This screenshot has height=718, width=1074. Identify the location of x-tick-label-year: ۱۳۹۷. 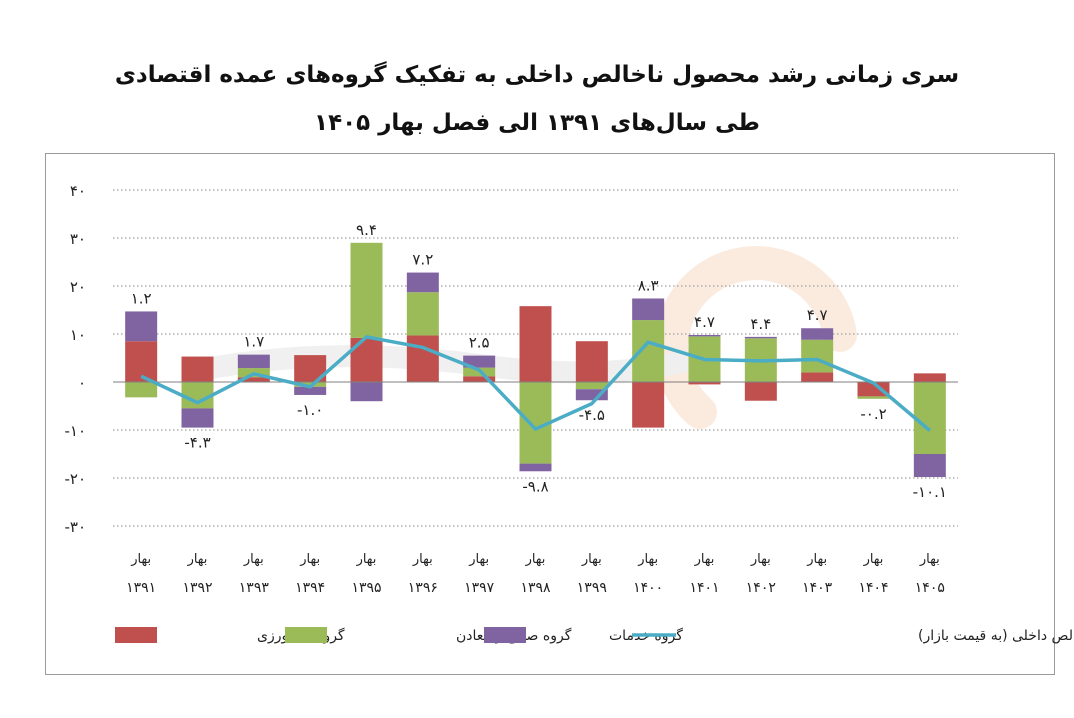
(479, 588).